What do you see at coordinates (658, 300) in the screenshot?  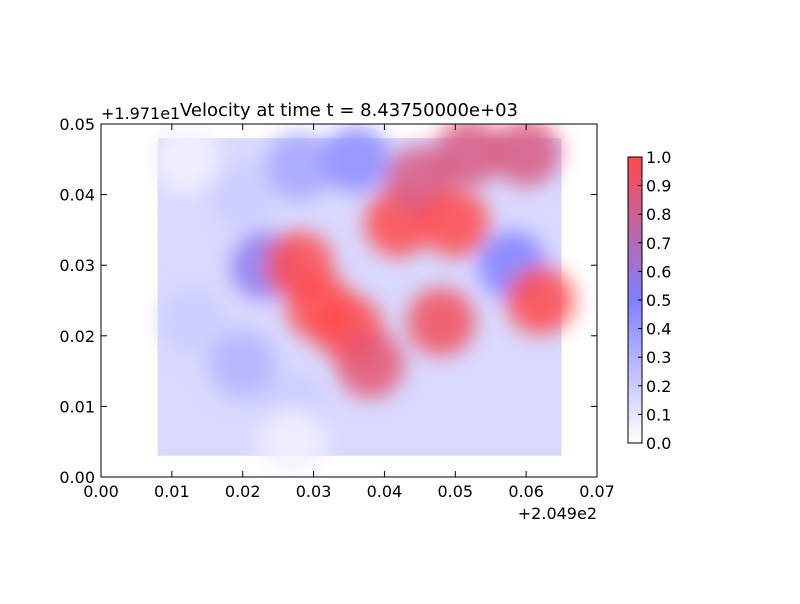 I see `colorbar-tick-label: 0.5` at bounding box center [658, 300].